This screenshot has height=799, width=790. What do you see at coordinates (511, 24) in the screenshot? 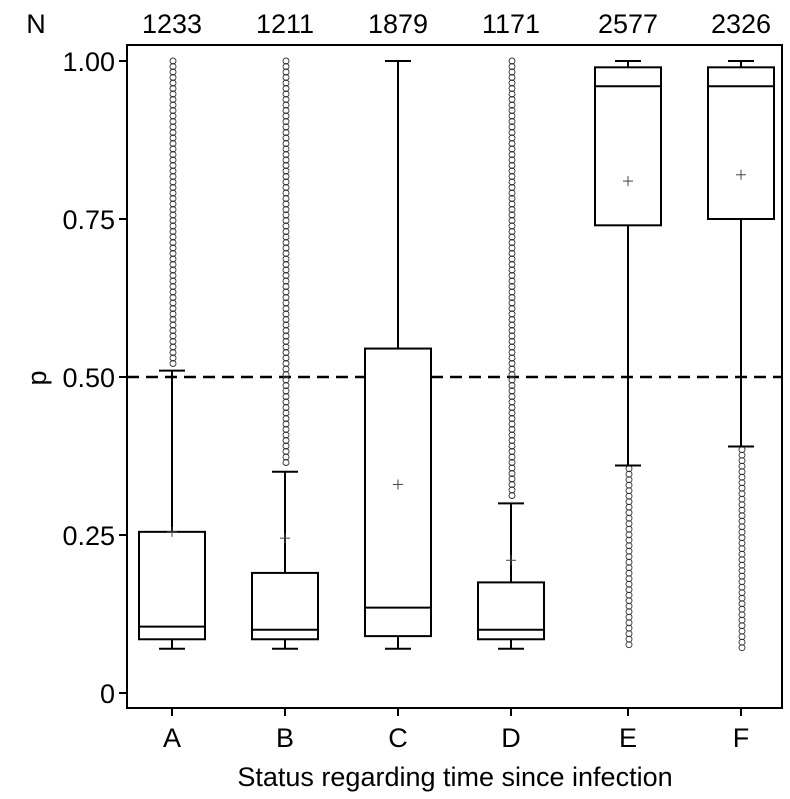
I see `n-count-d: 1171` at bounding box center [511, 24].